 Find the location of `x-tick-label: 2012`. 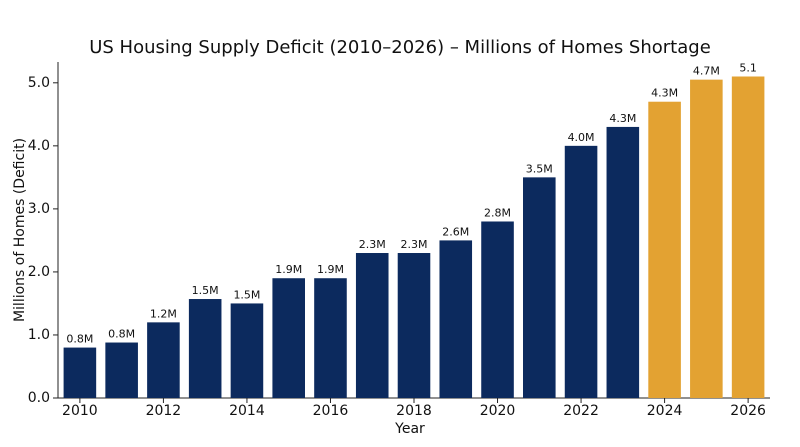

x-tick-label: 2012 is located at coordinates (164, 411).